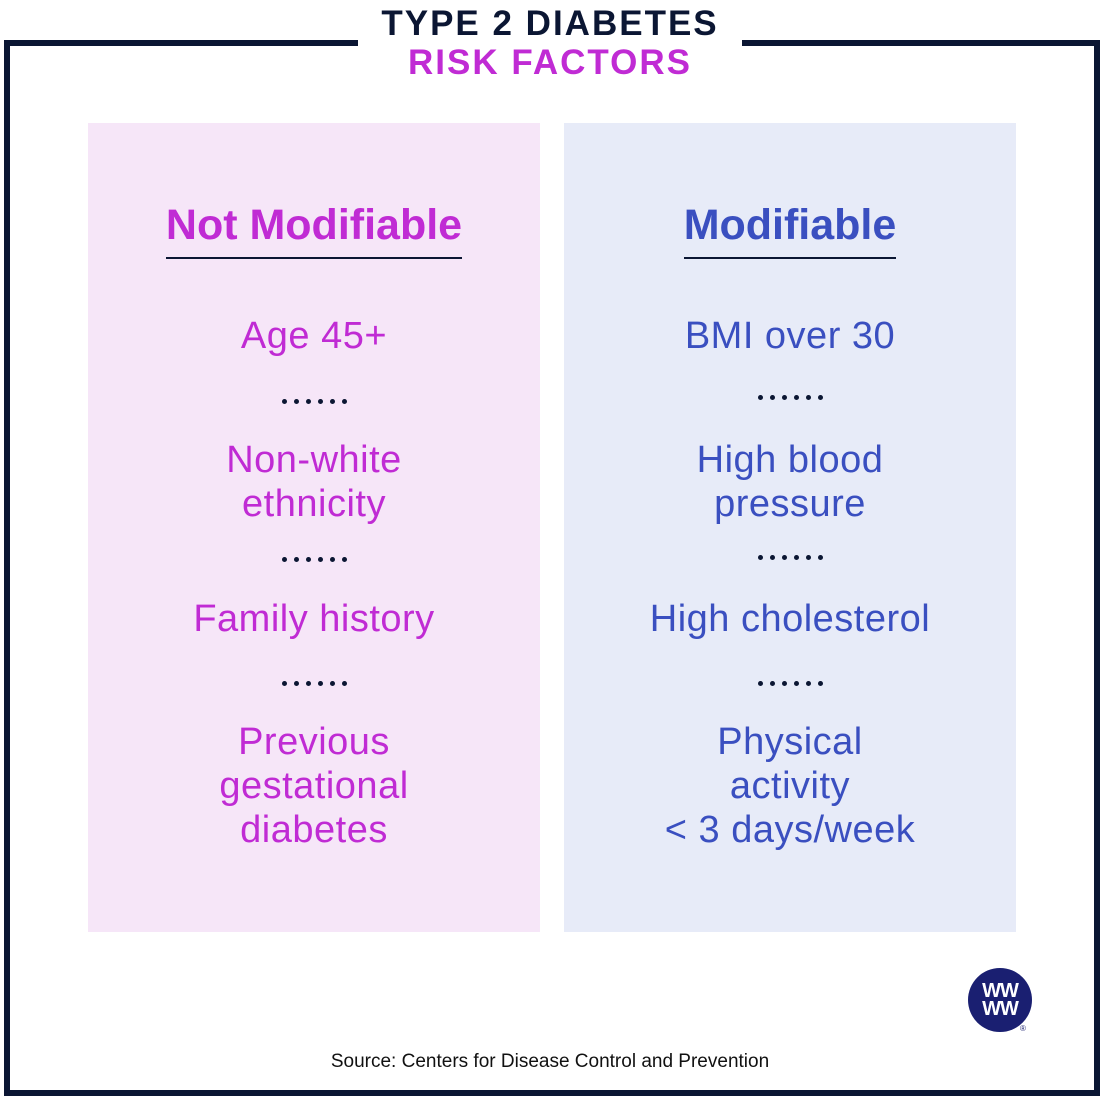  Describe the element at coordinates (790, 786) in the screenshot. I see `factor-physical-activity: Physical activity < 3 days/week` at that location.